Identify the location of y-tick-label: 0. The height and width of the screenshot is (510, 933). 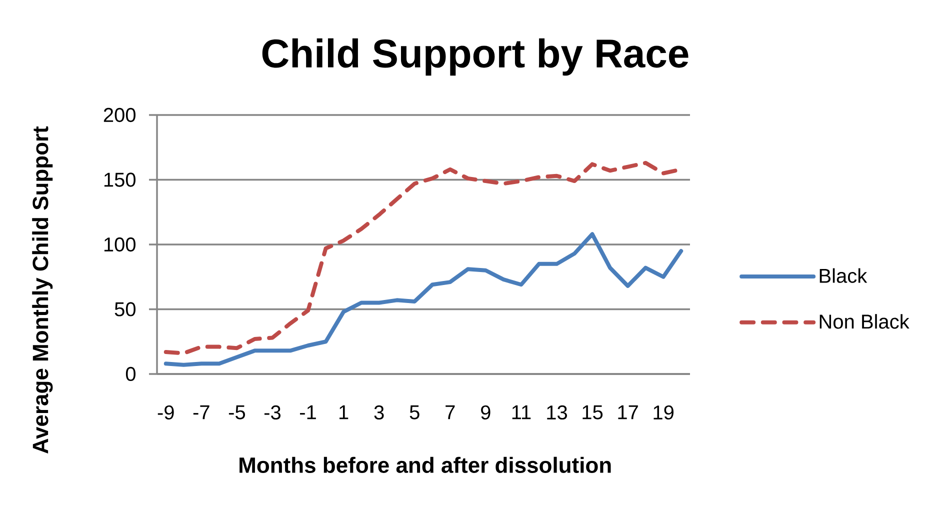
(131, 374).